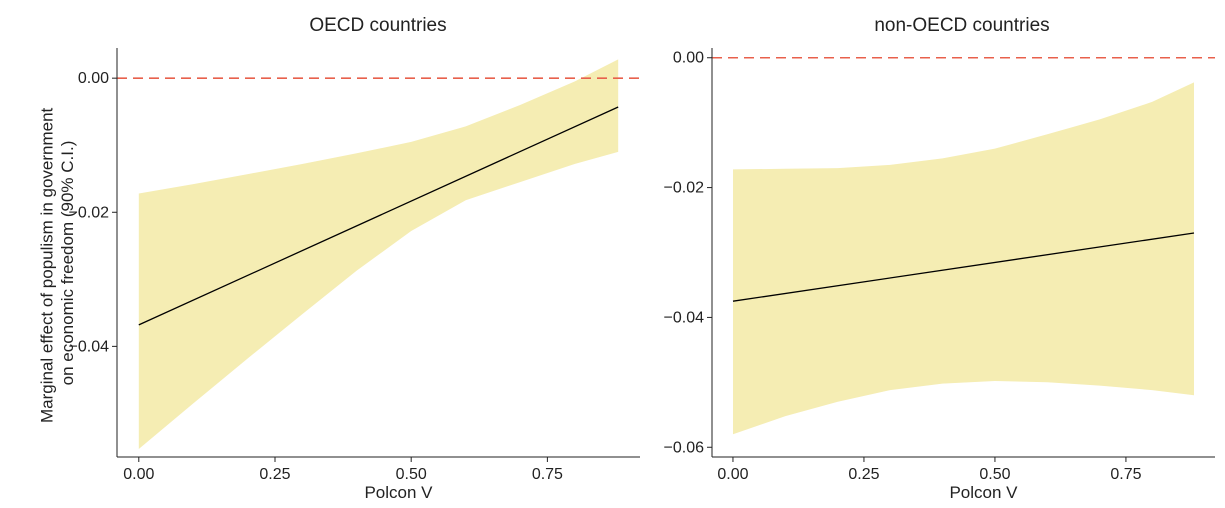 The image size is (1225, 508). I want to click on chart-title: non-OECD countries, so click(961, 25).